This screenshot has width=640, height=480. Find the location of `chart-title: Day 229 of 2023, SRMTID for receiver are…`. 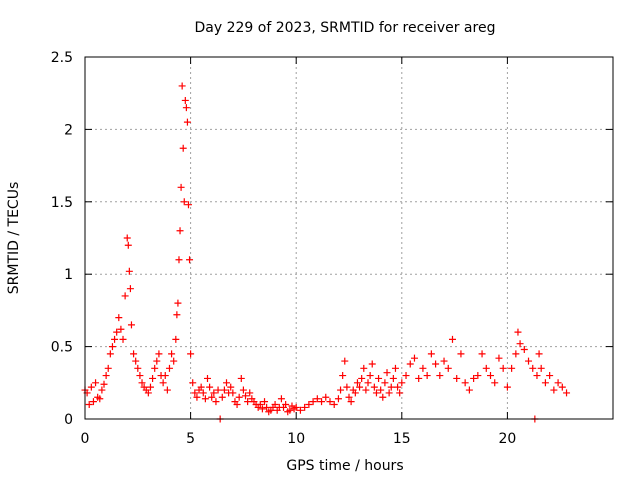

chart-title: Day 229 of 2023, SRMTID for receiver are… is located at coordinates (345, 28).